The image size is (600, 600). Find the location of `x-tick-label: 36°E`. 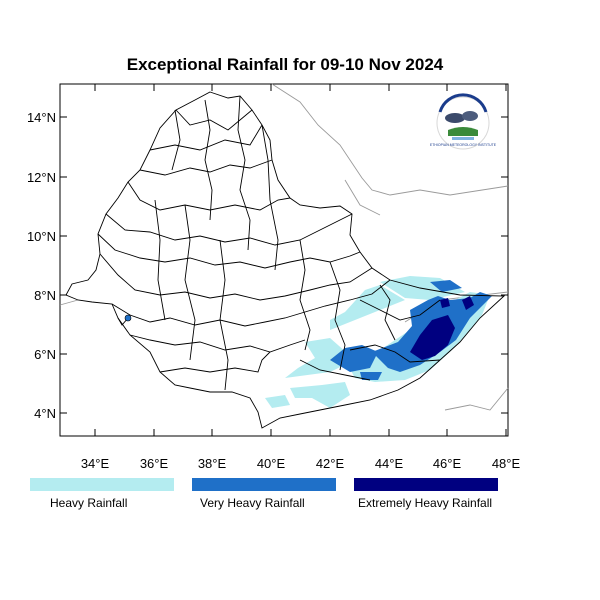

x-tick-label: 36°E is located at coordinates (154, 463).